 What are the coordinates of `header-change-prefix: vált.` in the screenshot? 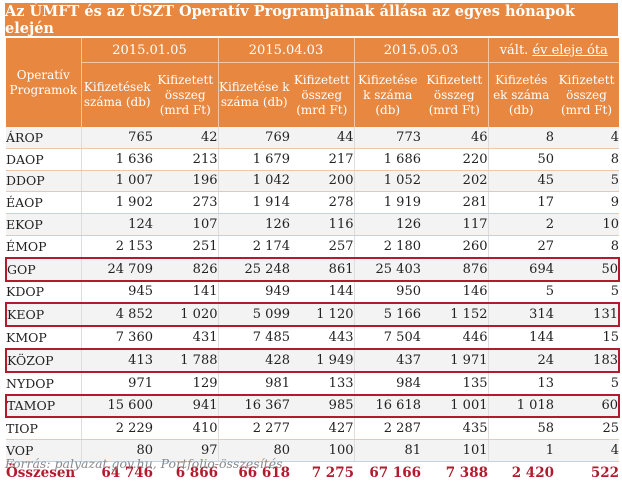 It's located at (514, 50).